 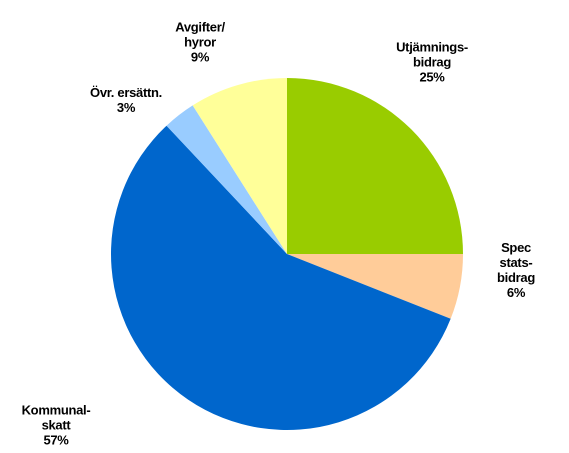 I want to click on category-label: Kommunal- skatt, so click(x=56, y=417).